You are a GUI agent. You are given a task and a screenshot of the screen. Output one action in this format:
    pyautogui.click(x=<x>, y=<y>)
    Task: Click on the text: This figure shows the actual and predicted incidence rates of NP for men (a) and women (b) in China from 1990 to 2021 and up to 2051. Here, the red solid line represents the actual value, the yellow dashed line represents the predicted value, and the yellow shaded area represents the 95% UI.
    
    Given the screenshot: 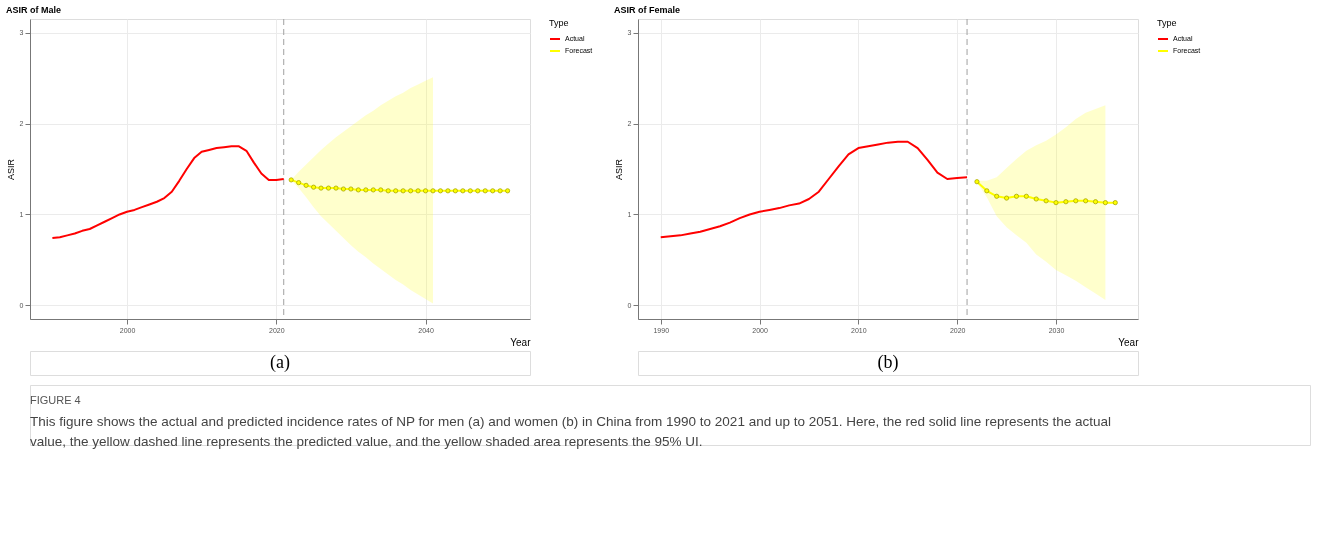 What is the action you would take?
    pyautogui.click(x=571, y=431)
    